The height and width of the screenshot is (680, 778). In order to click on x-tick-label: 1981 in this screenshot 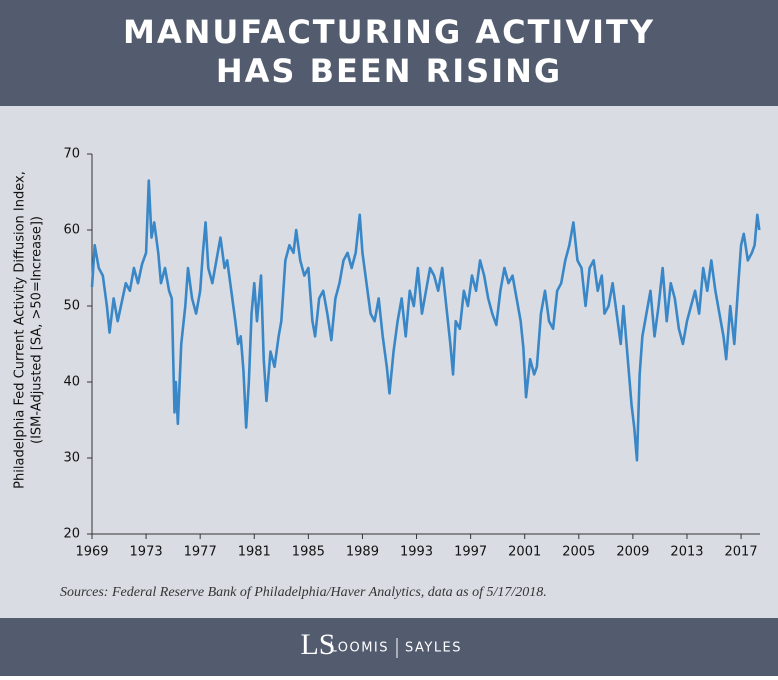, I will do `click(254, 552)`.